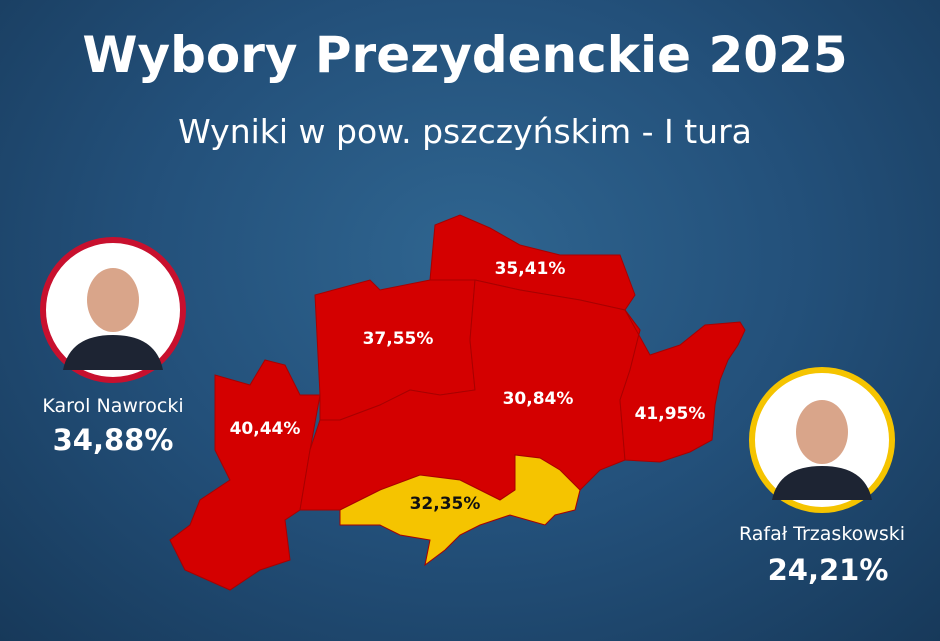 The width and height of the screenshot is (940, 641). Describe the element at coordinates (538, 399) in the screenshot. I see `region-label: 30,84%` at that location.